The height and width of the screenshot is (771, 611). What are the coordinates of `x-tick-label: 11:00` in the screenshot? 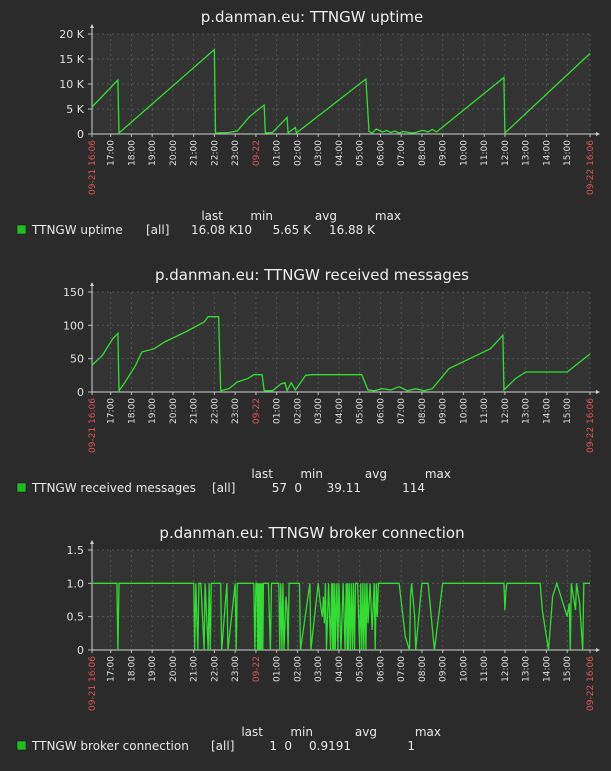 It's located at (485, 411).